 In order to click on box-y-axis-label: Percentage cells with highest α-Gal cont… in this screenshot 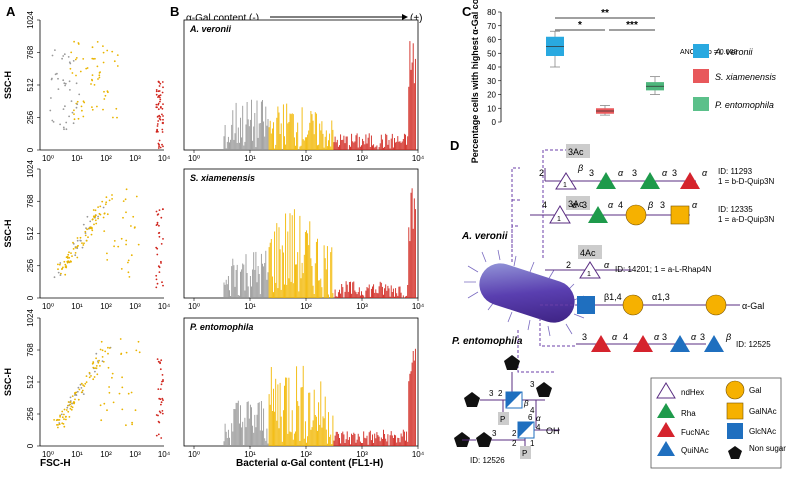, I will do `click(475, 81)`.